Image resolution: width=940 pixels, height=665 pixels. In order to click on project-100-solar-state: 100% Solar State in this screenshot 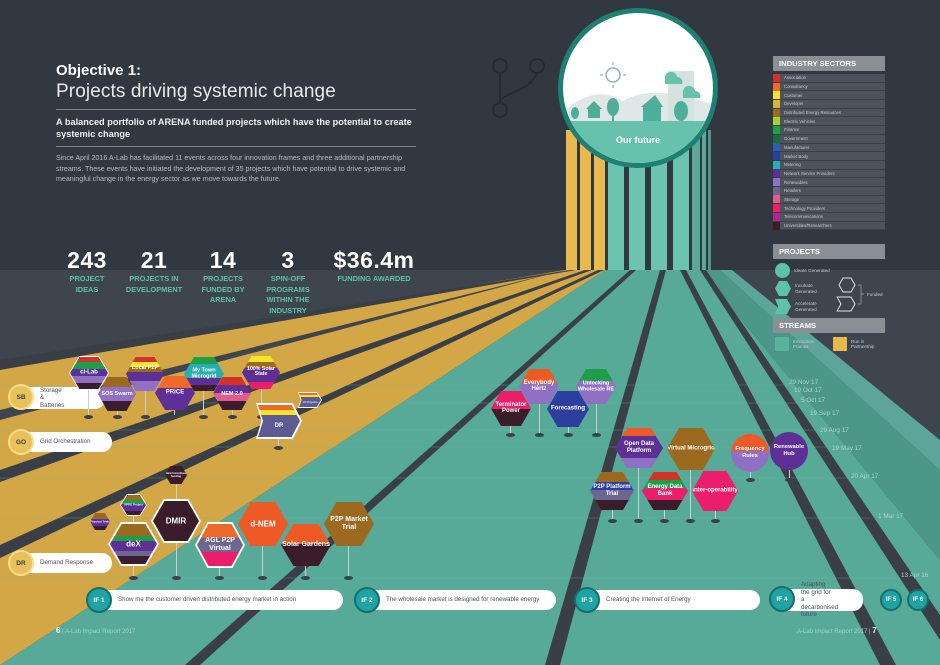, I will do `click(261, 372)`.